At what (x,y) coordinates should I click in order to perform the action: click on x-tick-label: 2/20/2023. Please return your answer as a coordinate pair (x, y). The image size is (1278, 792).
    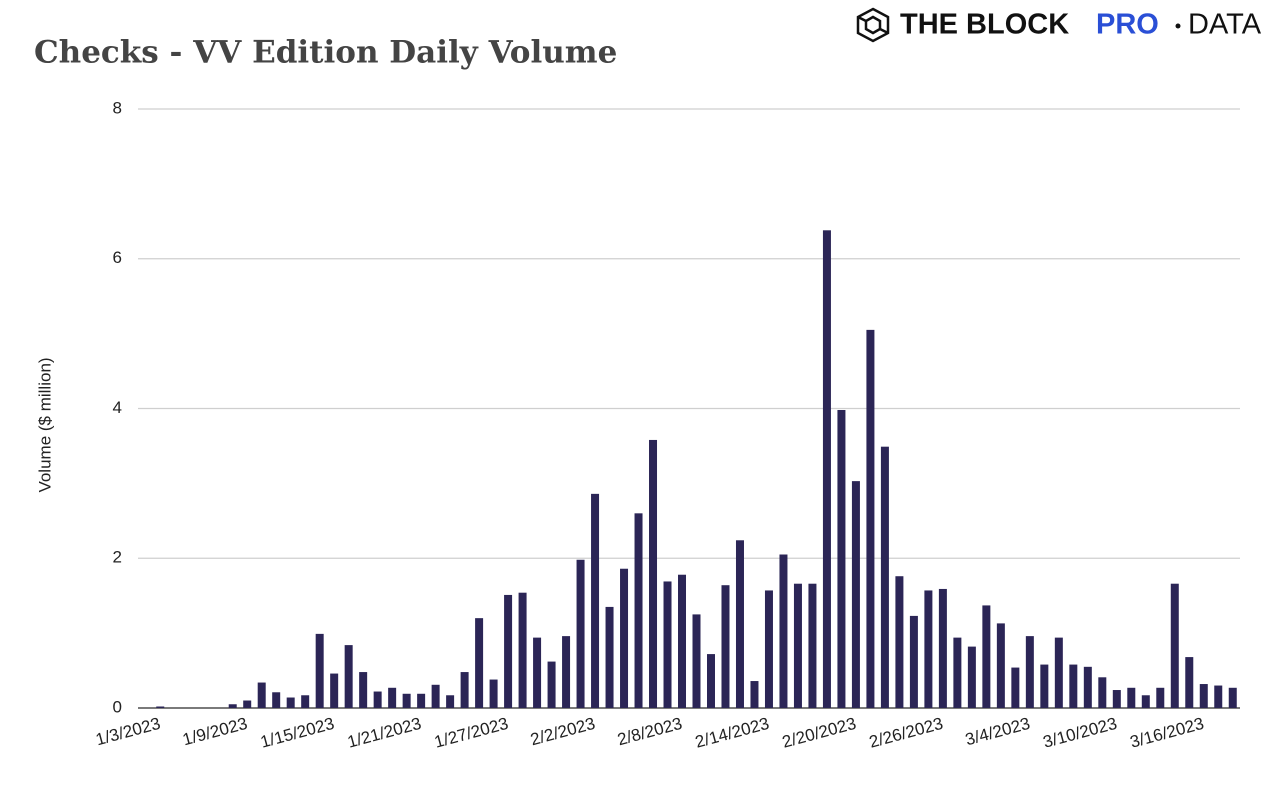
    Looking at the image, I should click on (819, 733).